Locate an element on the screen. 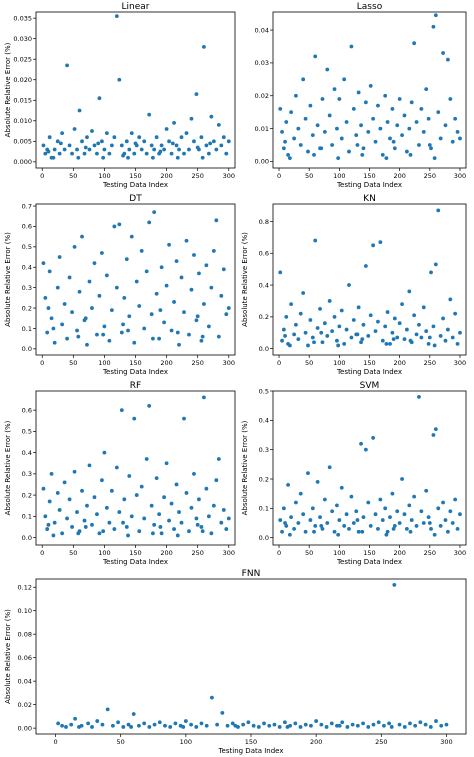  y-tick-label: 0.01 is located at coordinates (262, 129).